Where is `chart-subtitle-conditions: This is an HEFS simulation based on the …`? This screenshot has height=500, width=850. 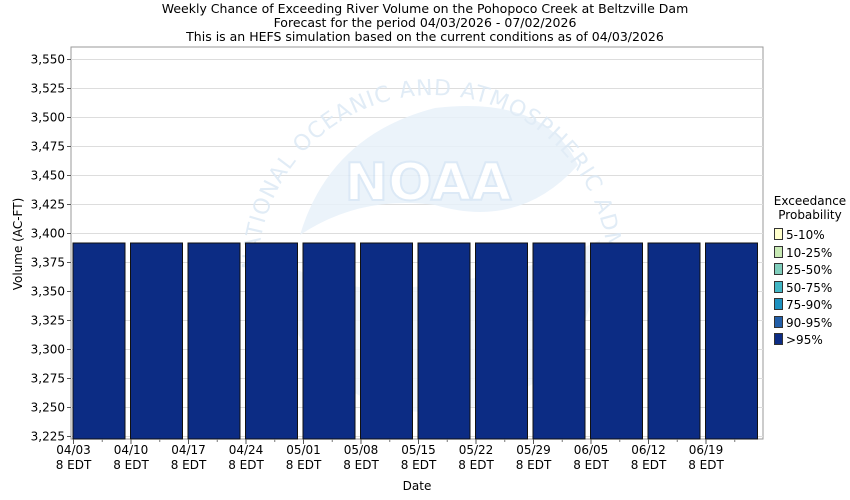 chart-subtitle-conditions: This is an HEFS simulation based on the … is located at coordinates (425, 36).